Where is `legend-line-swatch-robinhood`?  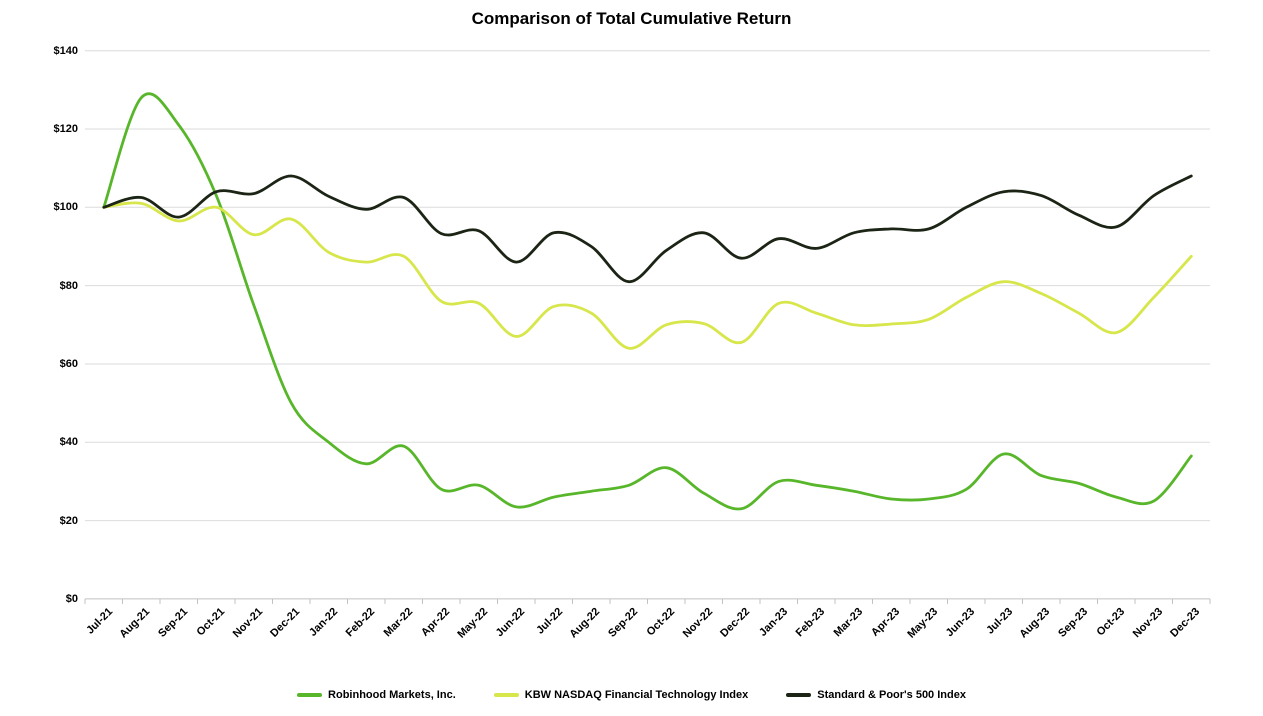 legend-line-swatch-robinhood is located at coordinates (310, 695).